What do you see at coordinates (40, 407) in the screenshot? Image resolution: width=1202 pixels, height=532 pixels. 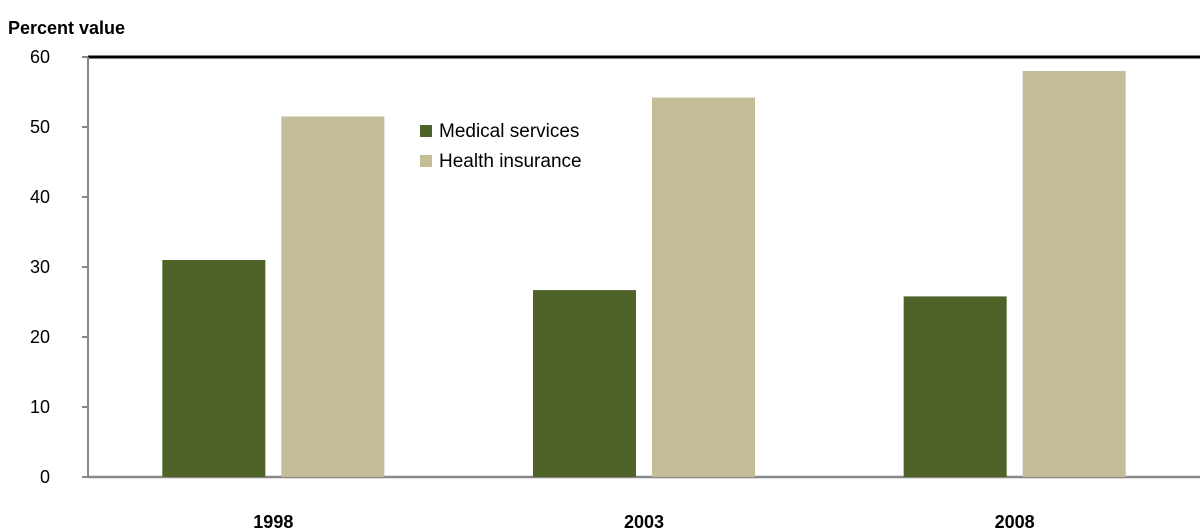 I see `y-tick-label: 10` at bounding box center [40, 407].